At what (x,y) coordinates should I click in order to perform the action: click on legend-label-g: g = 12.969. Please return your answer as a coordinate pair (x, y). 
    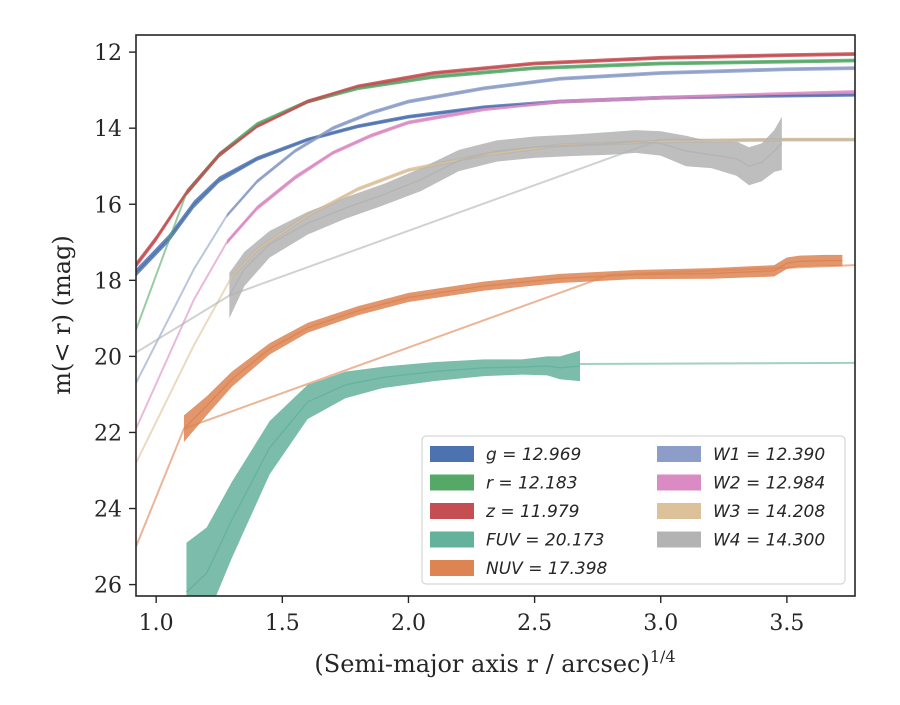
    Looking at the image, I should click on (533, 455).